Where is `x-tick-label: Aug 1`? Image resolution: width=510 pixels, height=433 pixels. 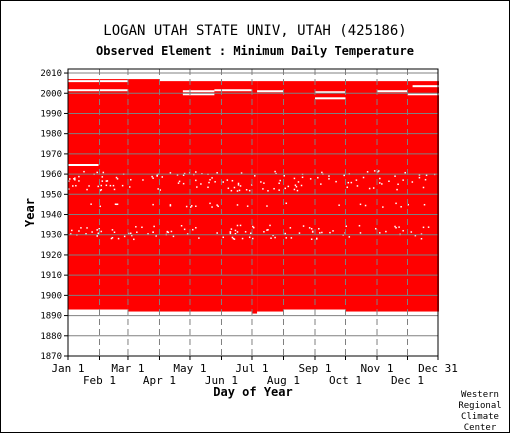 x-tick-label: Aug 1 is located at coordinates (283, 380).